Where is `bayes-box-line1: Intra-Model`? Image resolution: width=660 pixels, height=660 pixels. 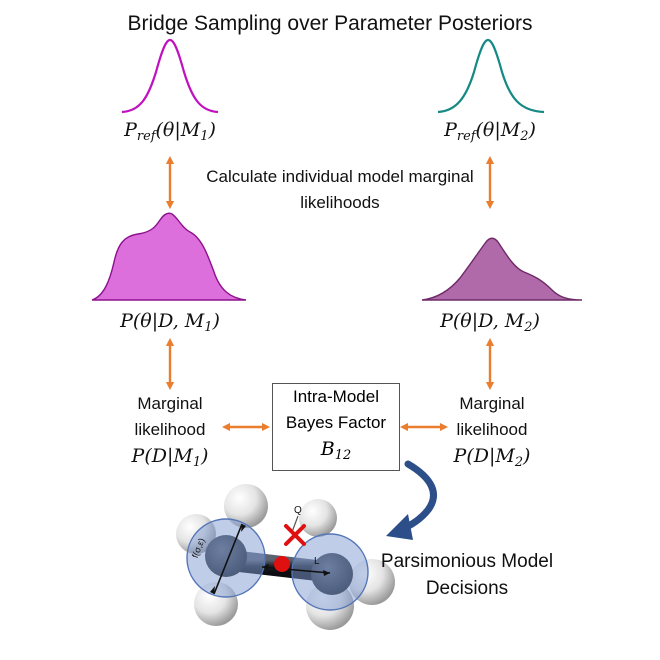 bayes-box-line1: Intra-Model is located at coordinates (336, 396).